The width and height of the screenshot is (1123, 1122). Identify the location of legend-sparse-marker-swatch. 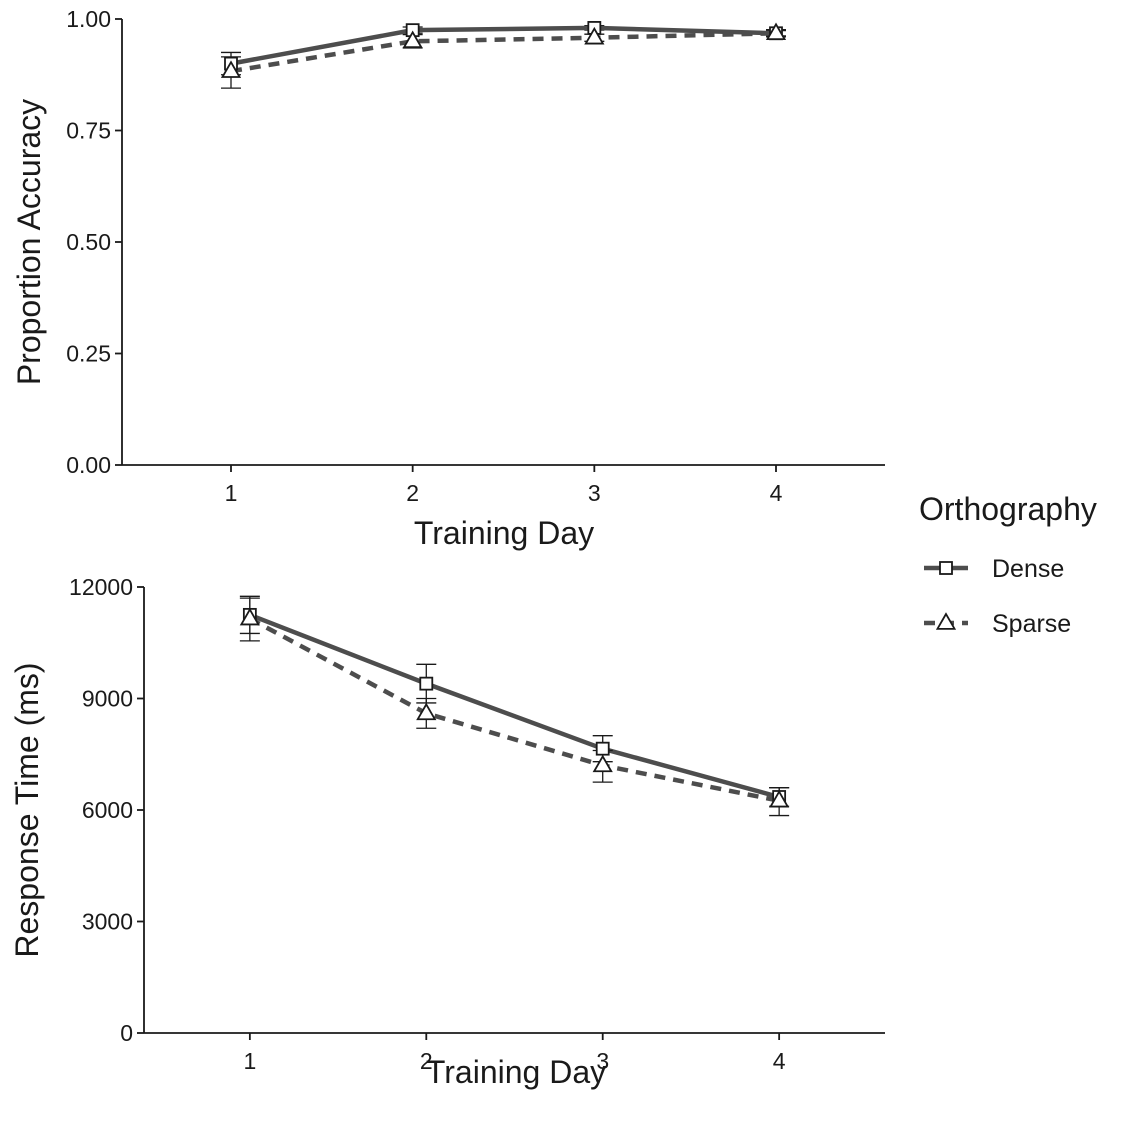
(946, 621).